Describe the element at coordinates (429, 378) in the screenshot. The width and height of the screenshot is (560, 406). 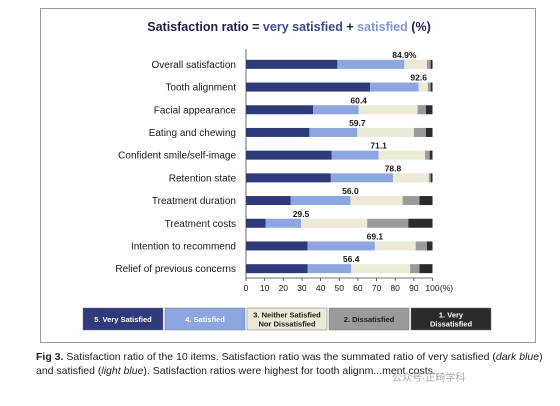
I see `watermark-text: 公众号·正畸学科` at that location.